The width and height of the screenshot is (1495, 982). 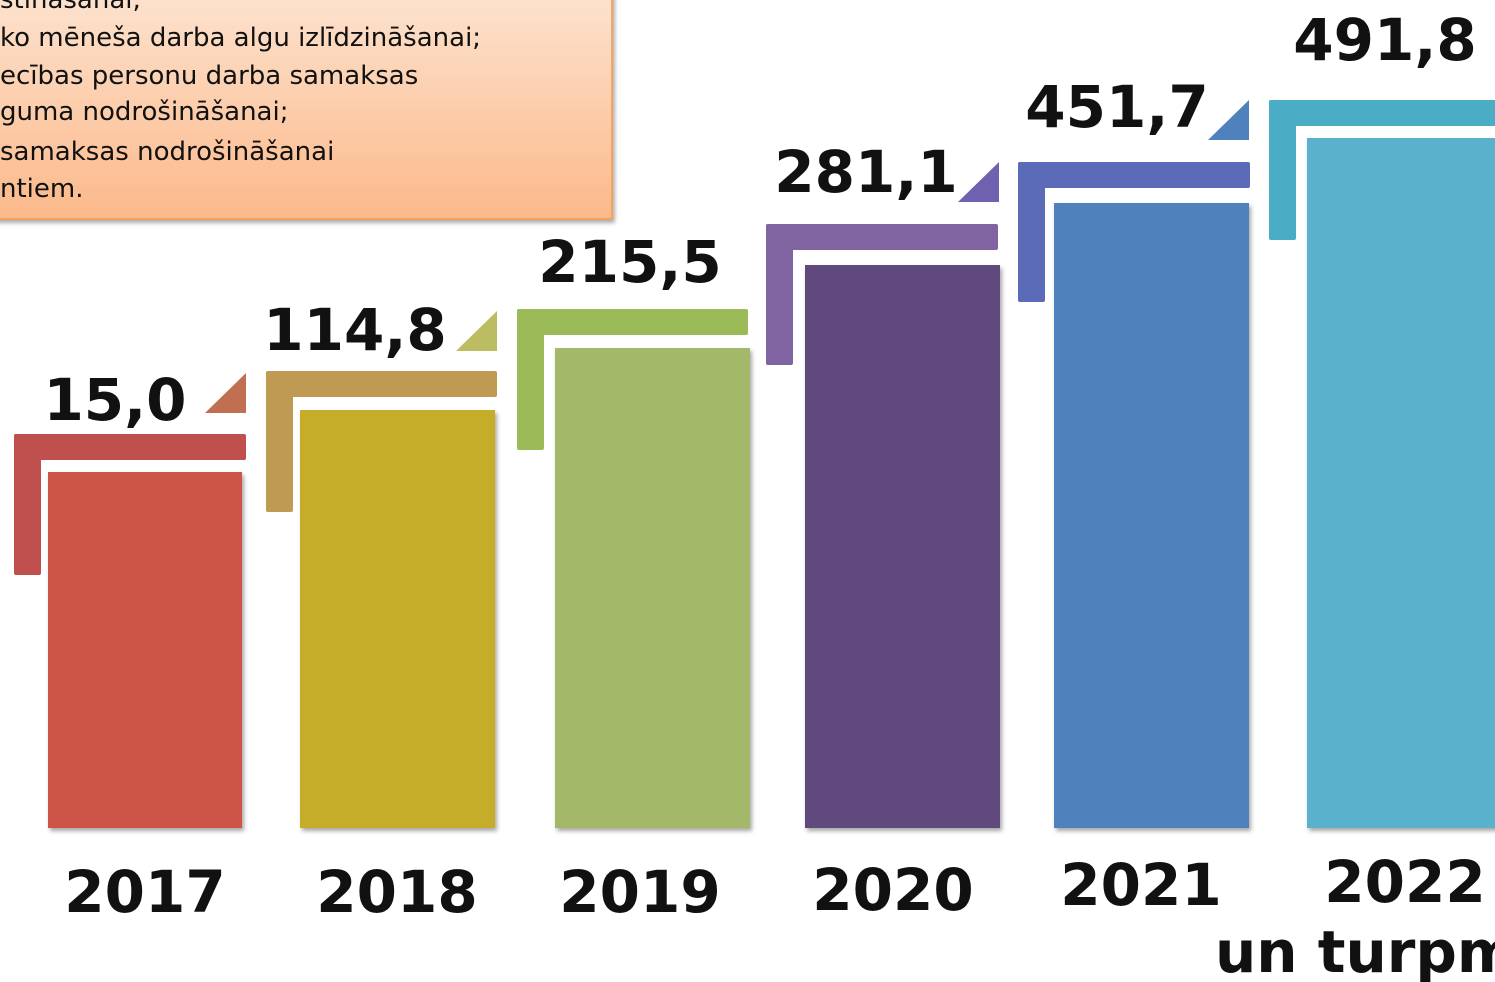 What do you see at coordinates (306, 110) in the screenshot?
I see `note-box` at bounding box center [306, 110].